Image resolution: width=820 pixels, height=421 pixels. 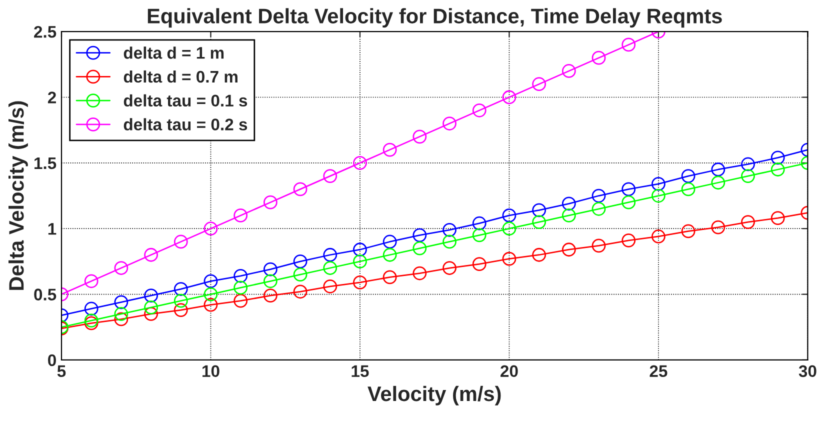 What do you see at coordinates (18, 195) in the screenshot?
I see `y-axis-title: Delta Velocity (m/s)` at bounding box center [18, 195].